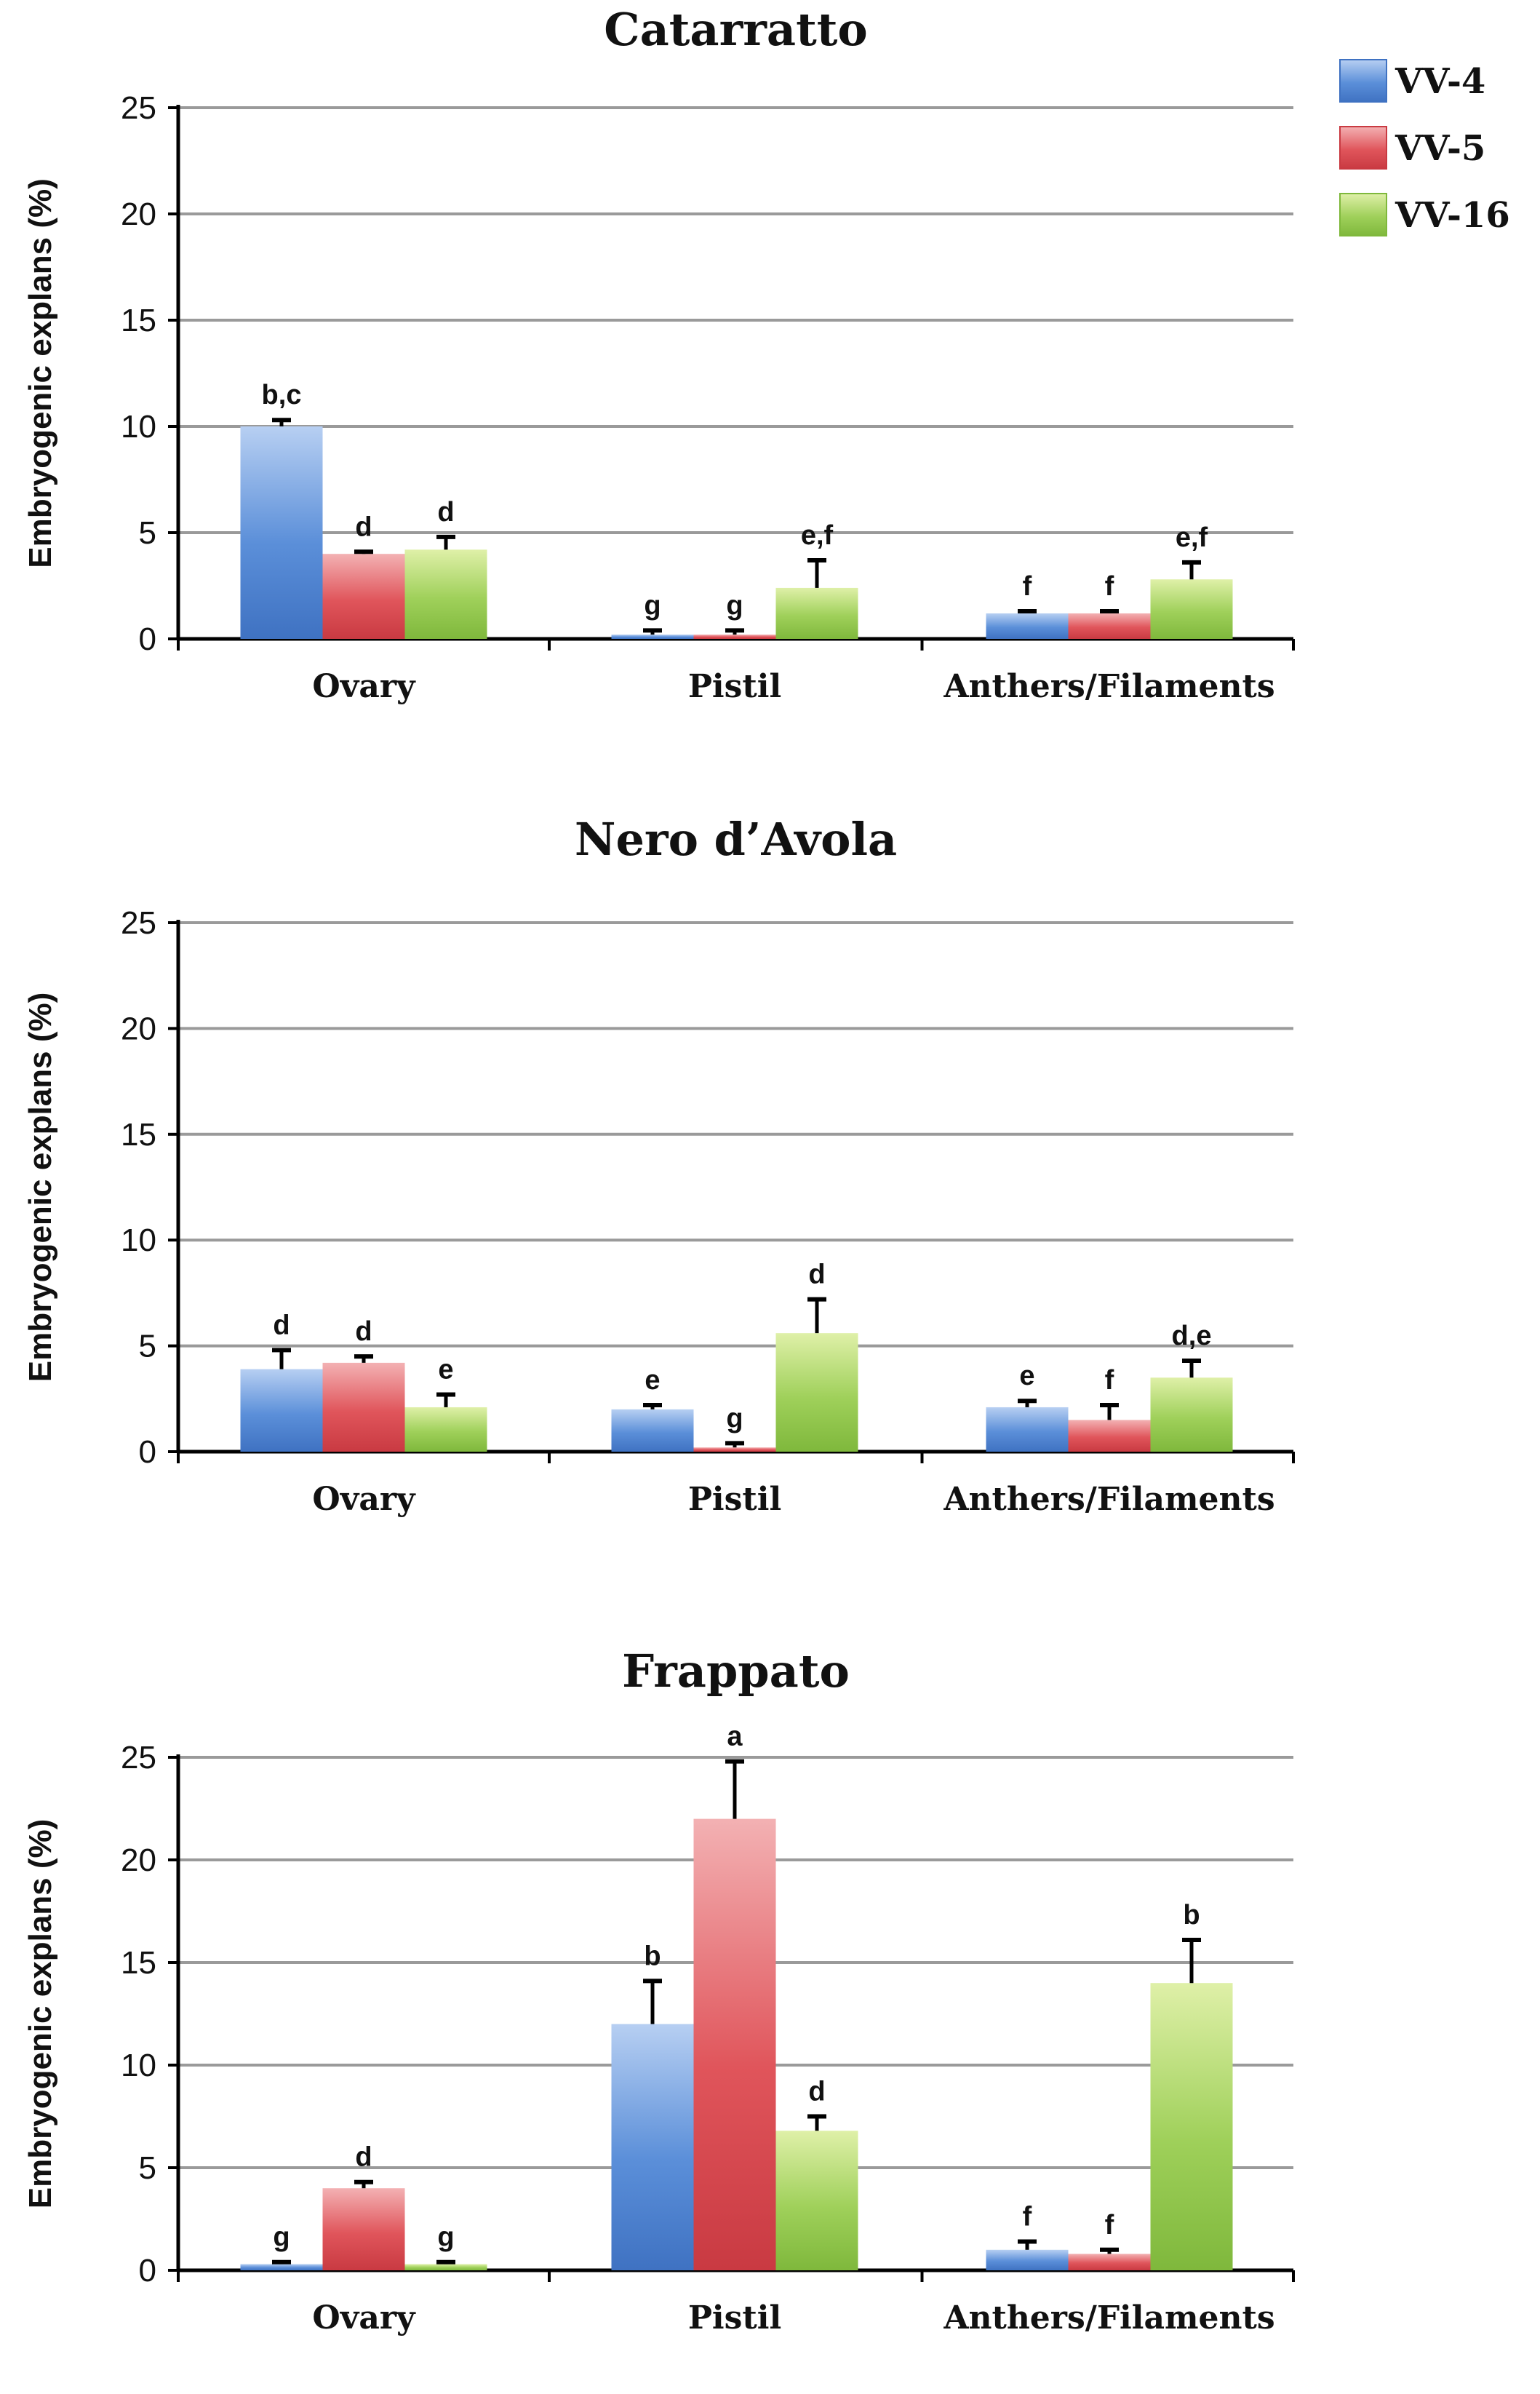 The width and height of the screenshot is (1540, 2394). I want to click on legend-label: VV-5, so click(1440, 148).